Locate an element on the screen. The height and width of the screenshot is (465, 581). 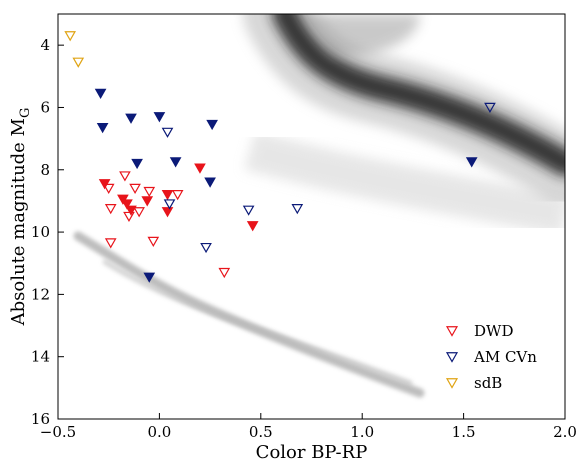
x-axis: −0.5 0.0 0.5 1.0 1.5 2.0 is located at coordinates (308, 427).